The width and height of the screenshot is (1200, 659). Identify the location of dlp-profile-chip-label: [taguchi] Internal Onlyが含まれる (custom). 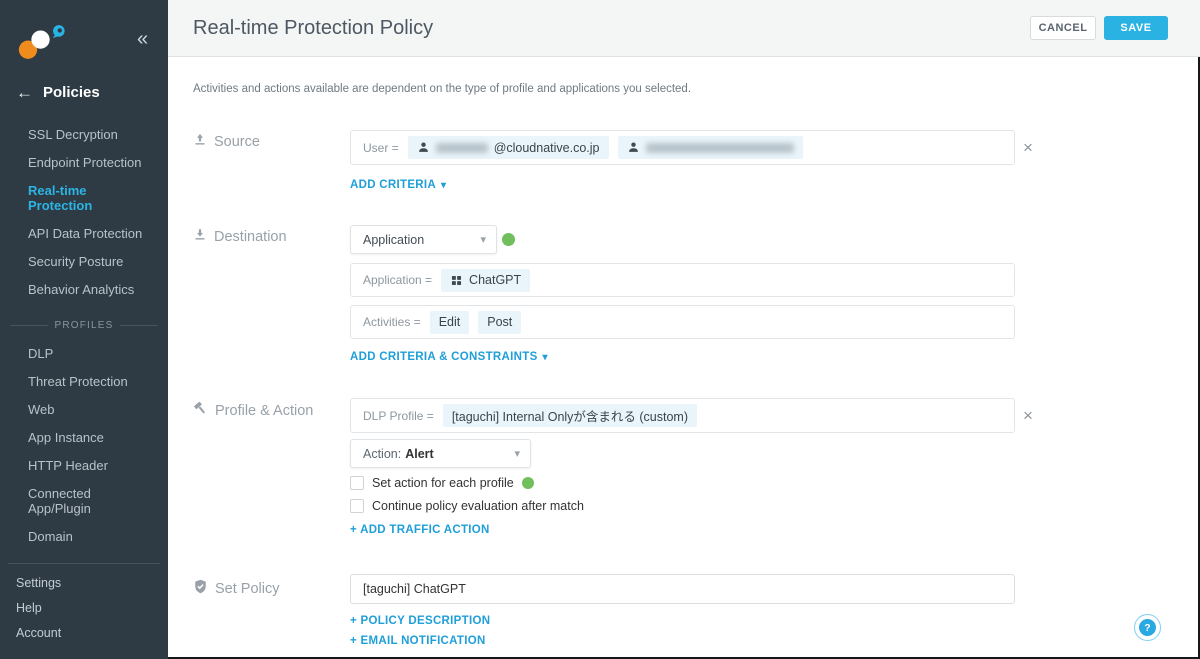
(570, 417).